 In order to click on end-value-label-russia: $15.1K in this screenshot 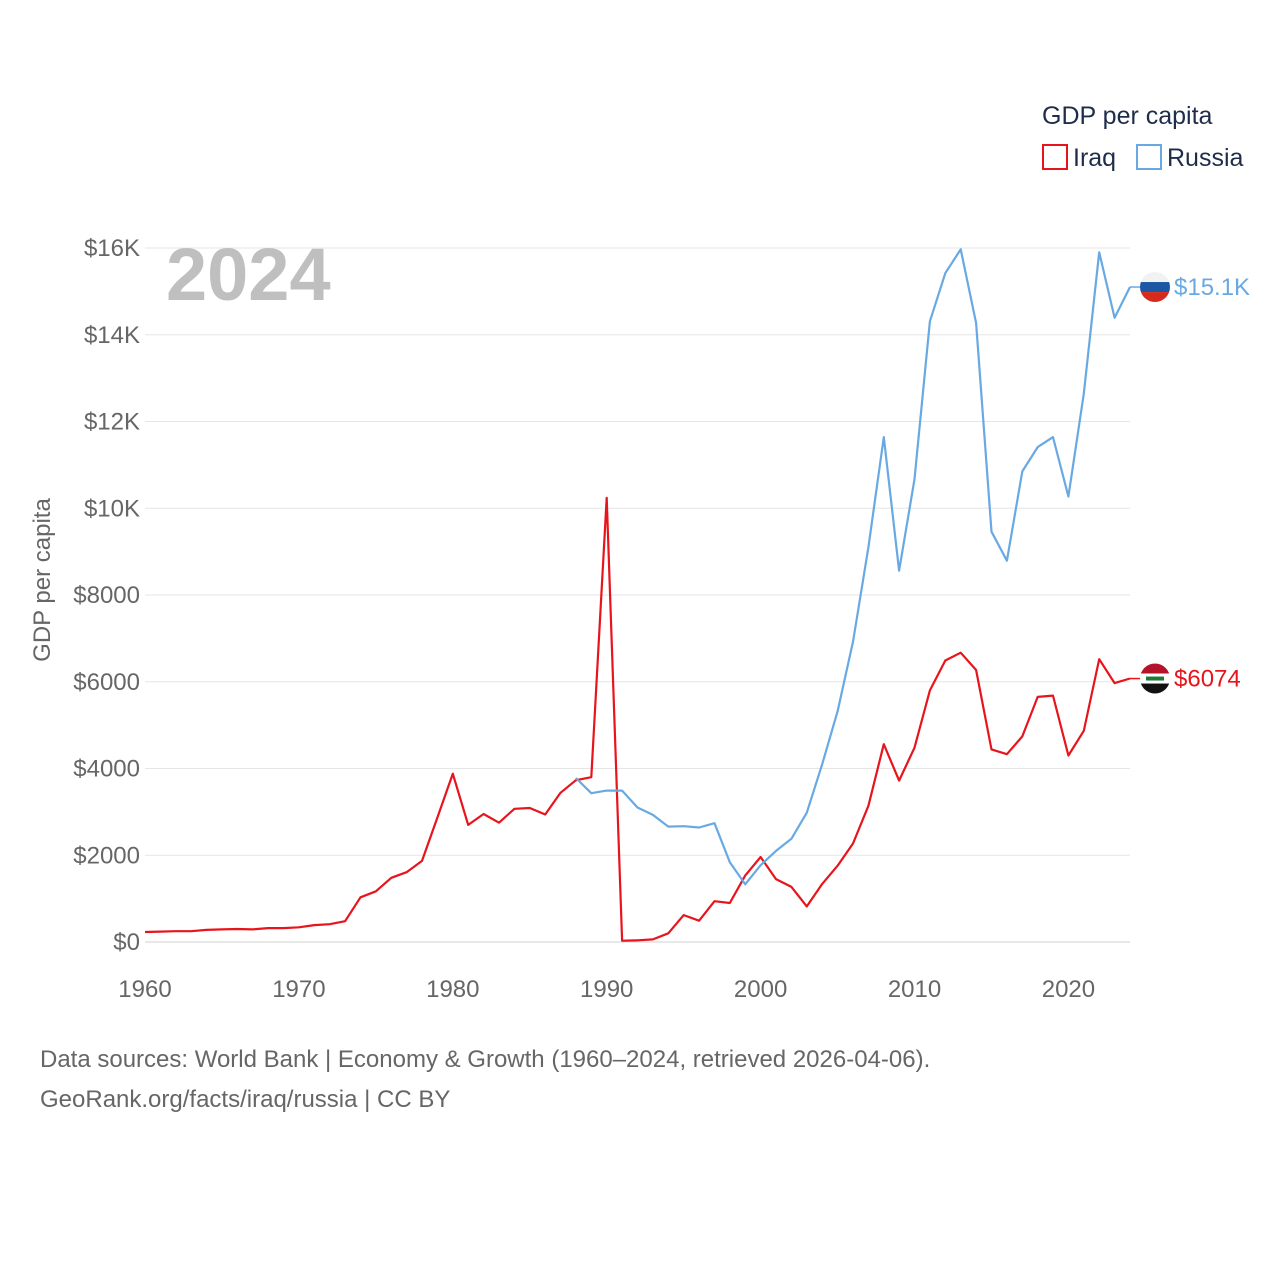, I will do `click(1212, 287)`.